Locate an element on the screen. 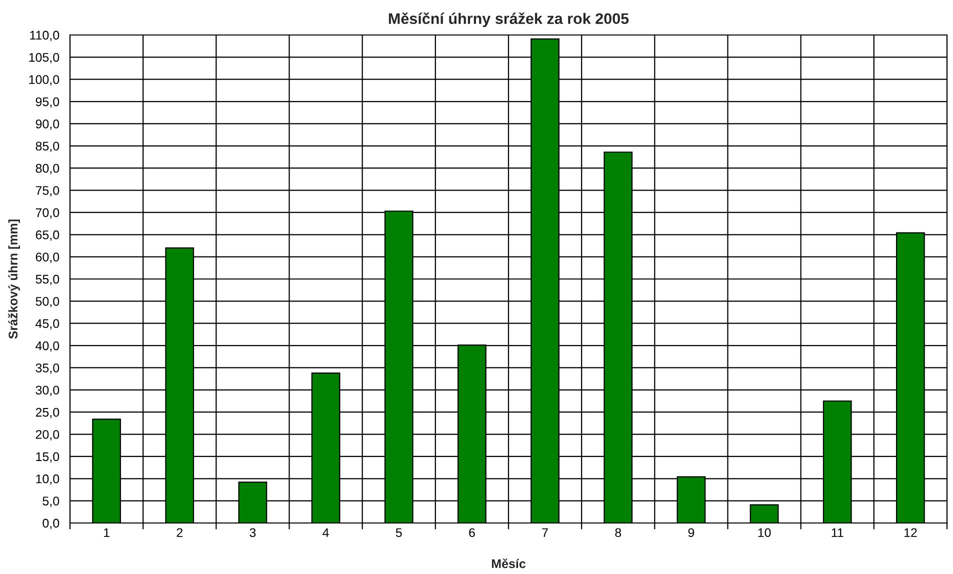 The height and width of the screenshot is (574, 953). y-axis-title: Srážkový úhrn [mm] is located at coordinates (14, 279).